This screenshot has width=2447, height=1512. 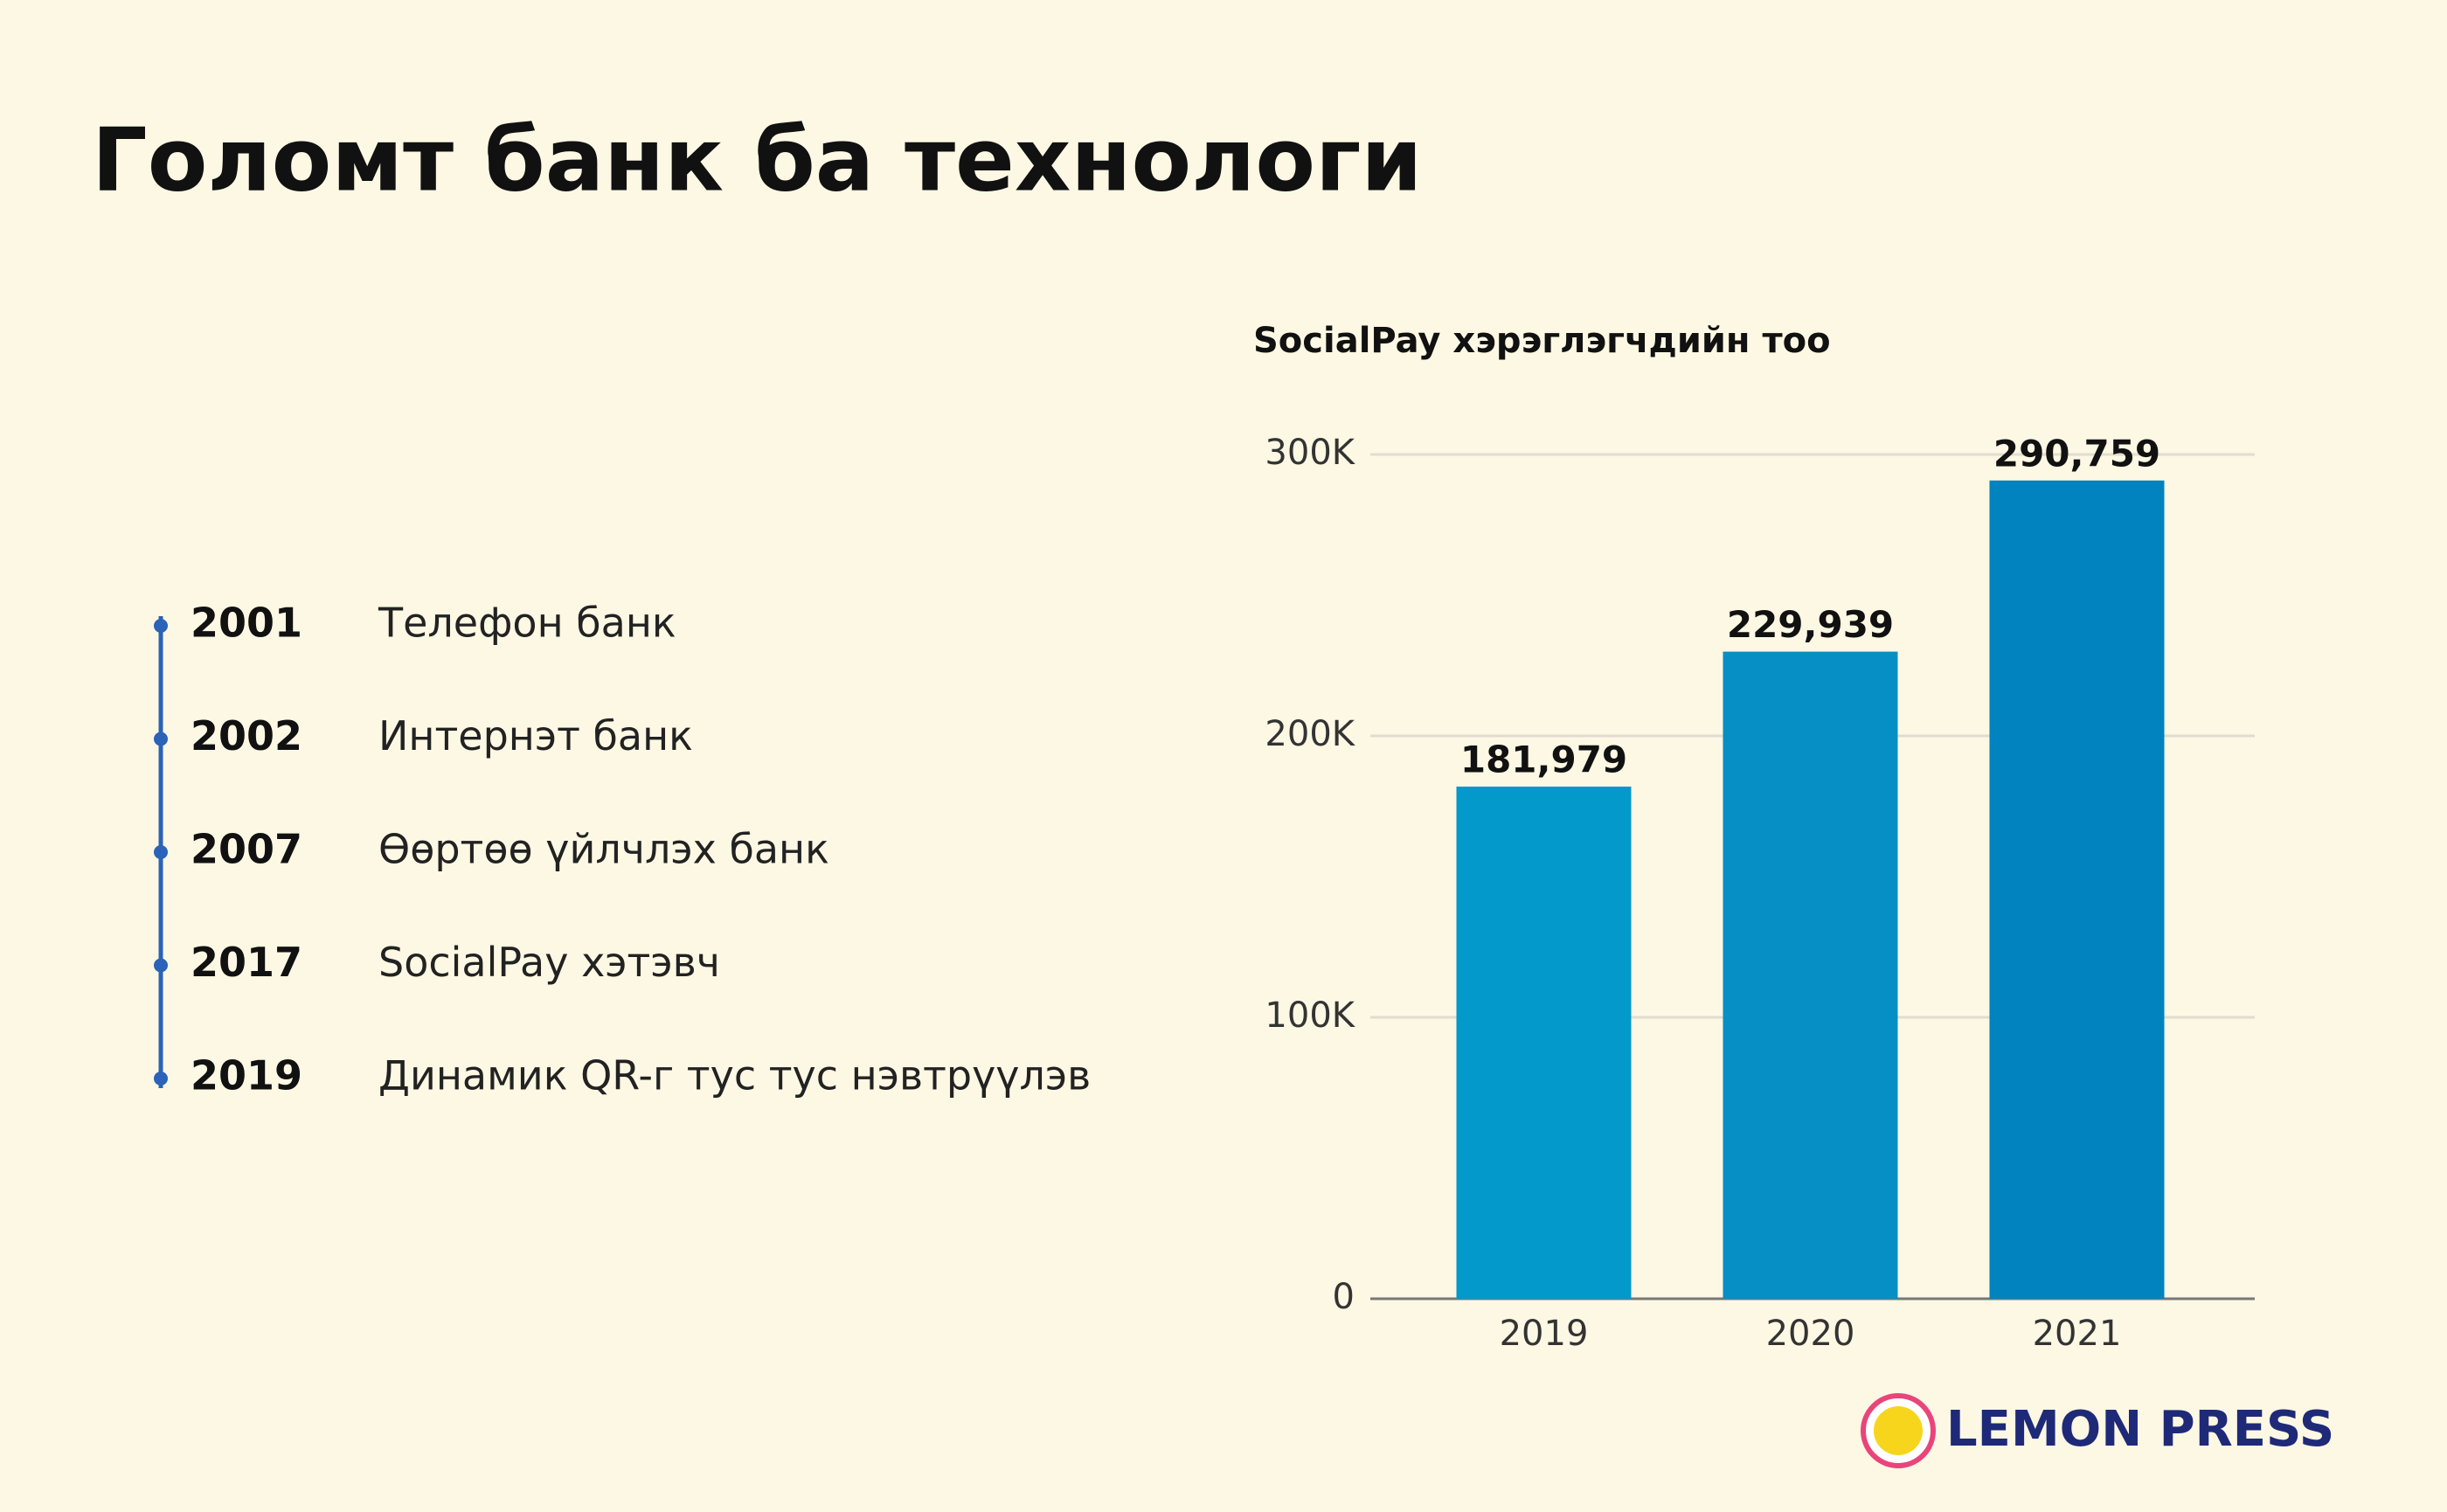 I want to click on timeline-year: 2002, so click(x=246, y=735).